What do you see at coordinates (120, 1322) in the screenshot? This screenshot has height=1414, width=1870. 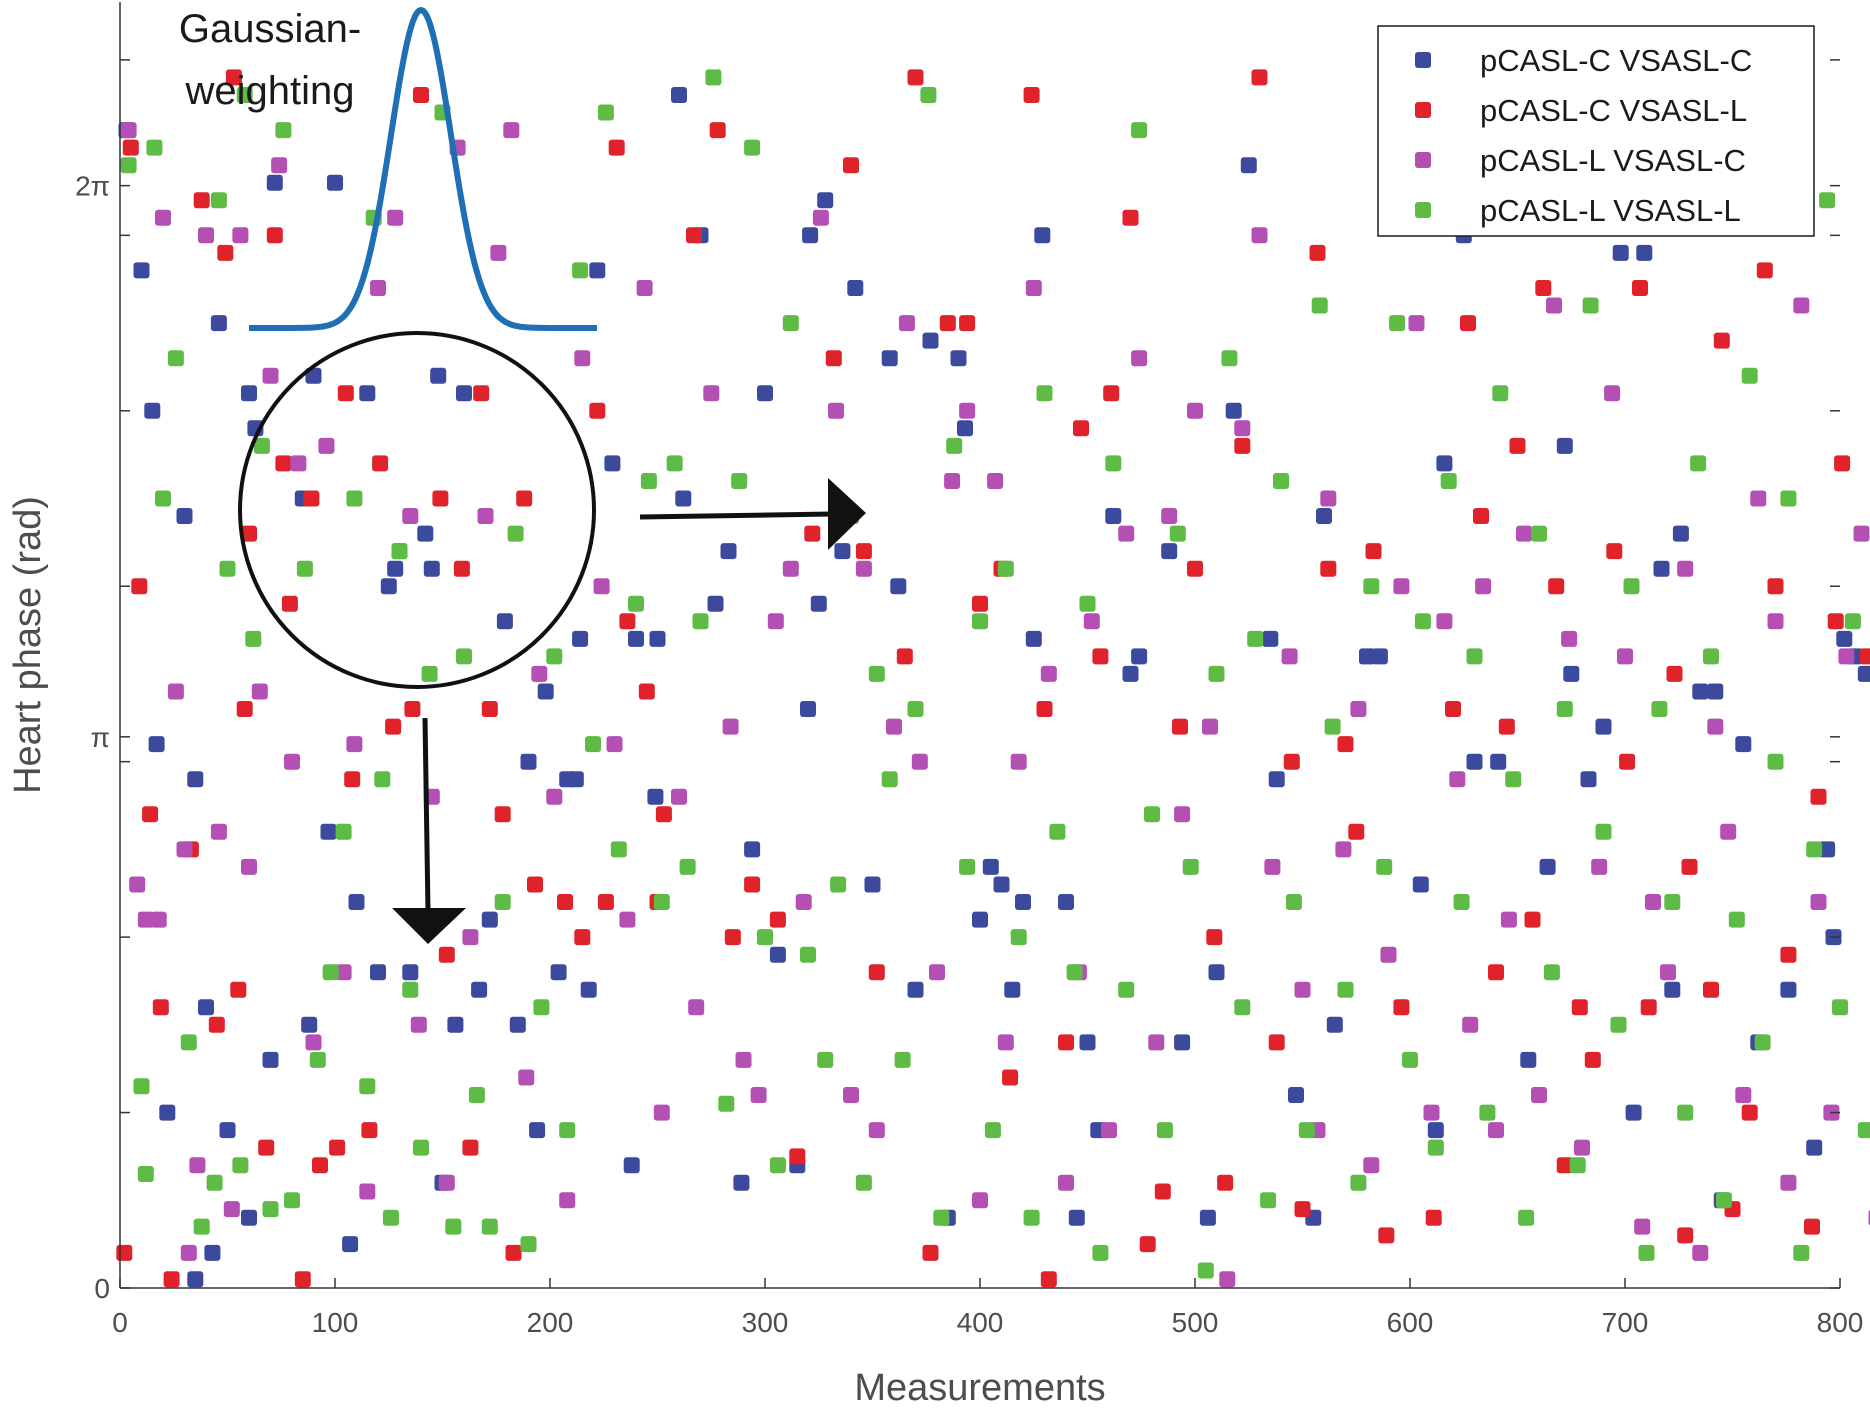 I see `x-tick-label: 0` at bounding box center [120, 1322].